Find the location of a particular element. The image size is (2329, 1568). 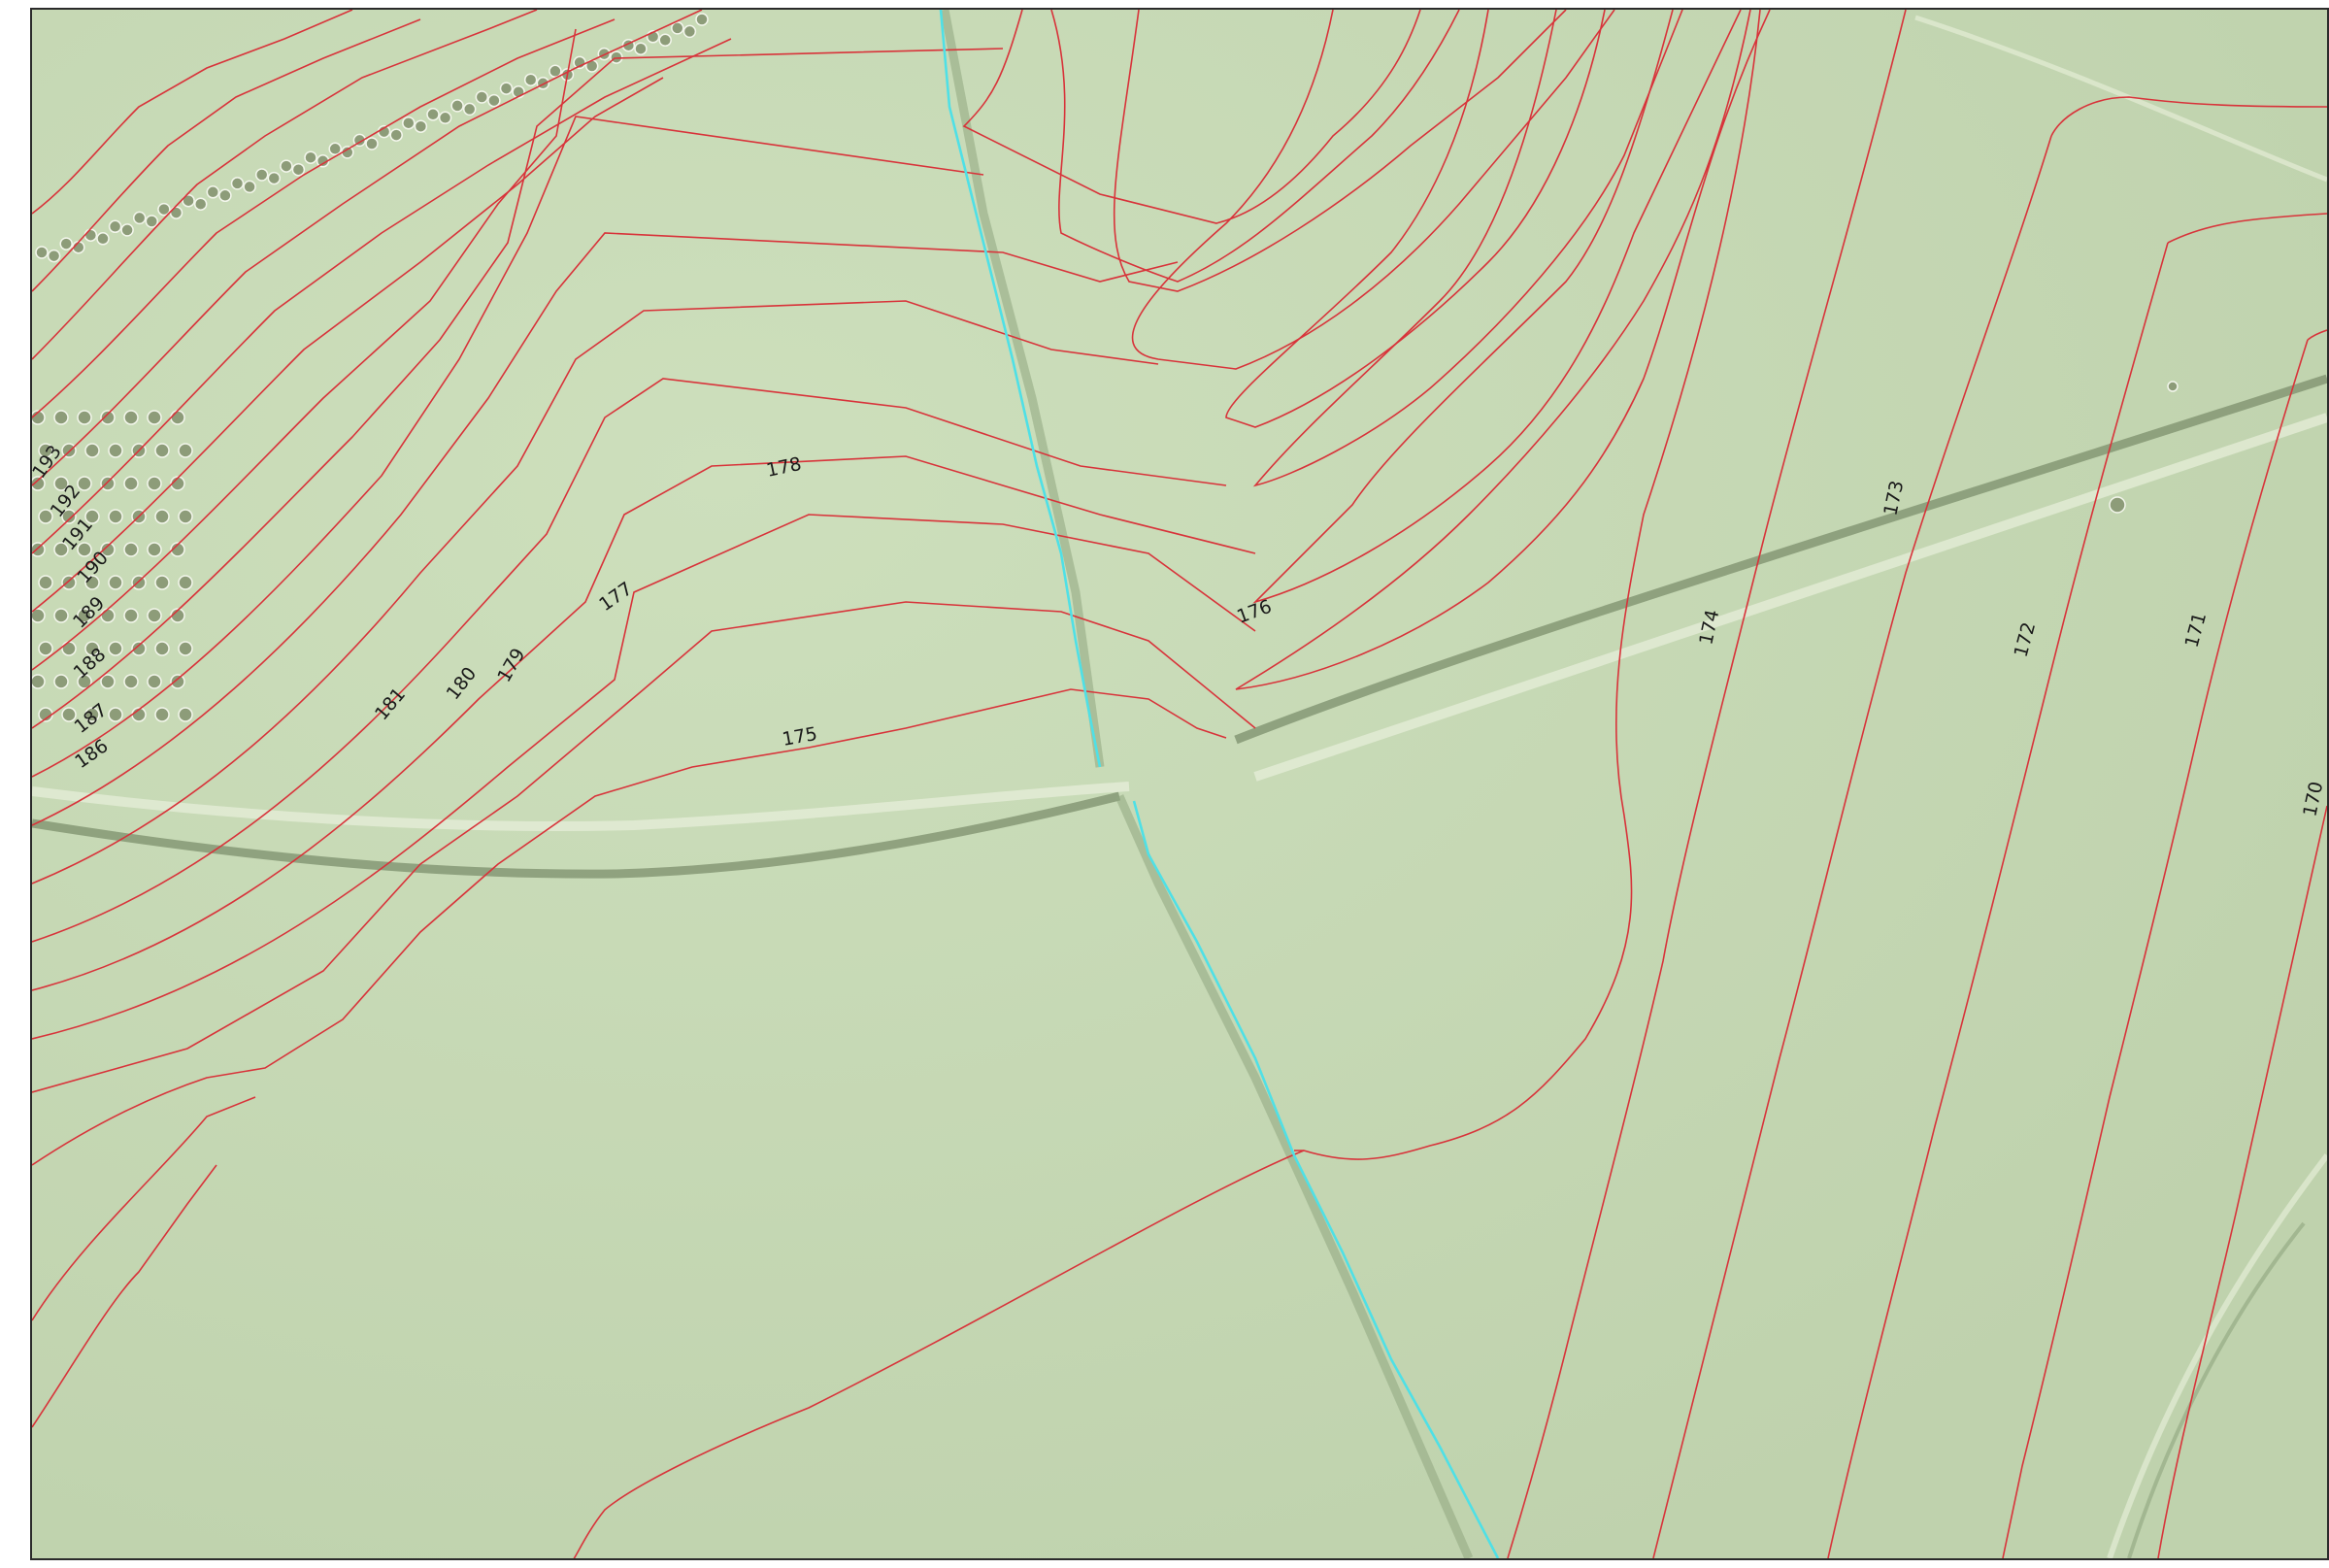

road-highlight is located at coordinates (581, 806).